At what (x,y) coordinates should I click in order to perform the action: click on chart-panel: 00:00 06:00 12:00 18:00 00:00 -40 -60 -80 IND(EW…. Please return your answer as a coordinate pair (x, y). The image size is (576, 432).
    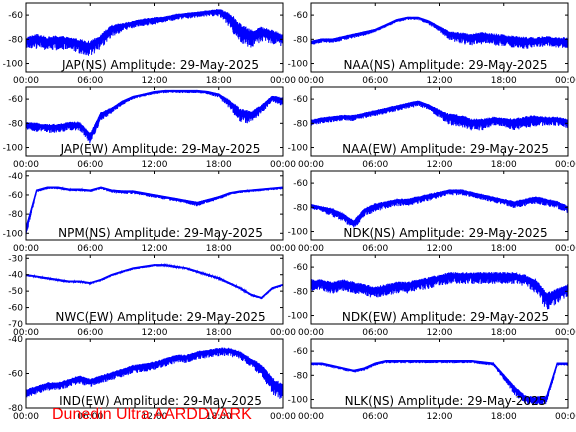
    Looking at the image, I should click on (152, 378).